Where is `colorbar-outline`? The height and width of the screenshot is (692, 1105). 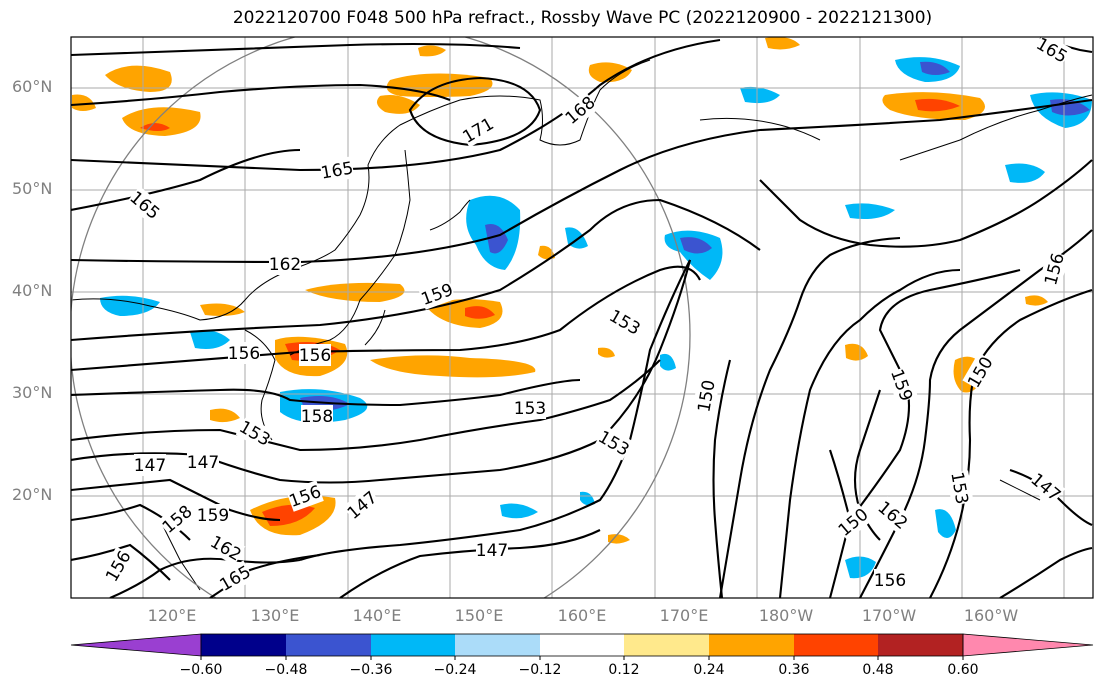
colorbar-outline is located at coordinates (582, 645).